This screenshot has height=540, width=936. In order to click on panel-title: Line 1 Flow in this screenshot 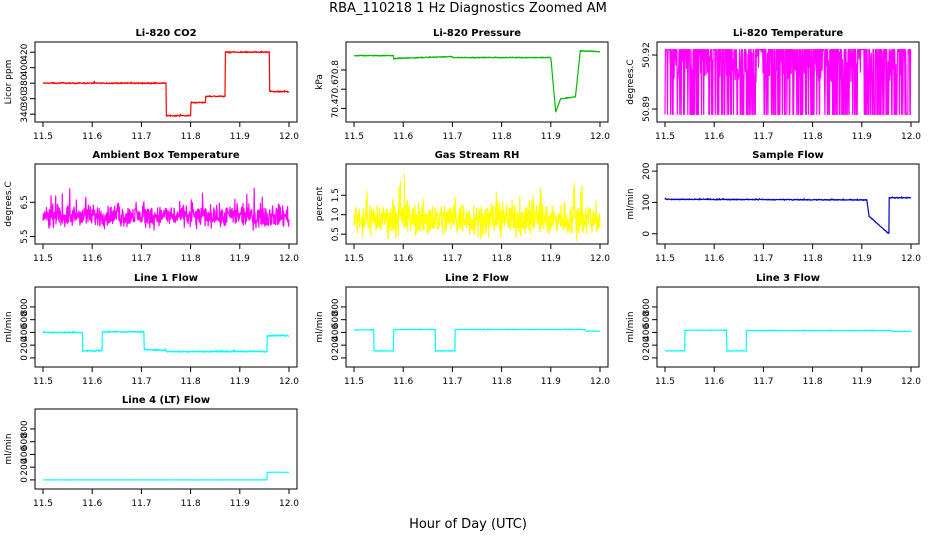, I will do `click(166, 278)`.